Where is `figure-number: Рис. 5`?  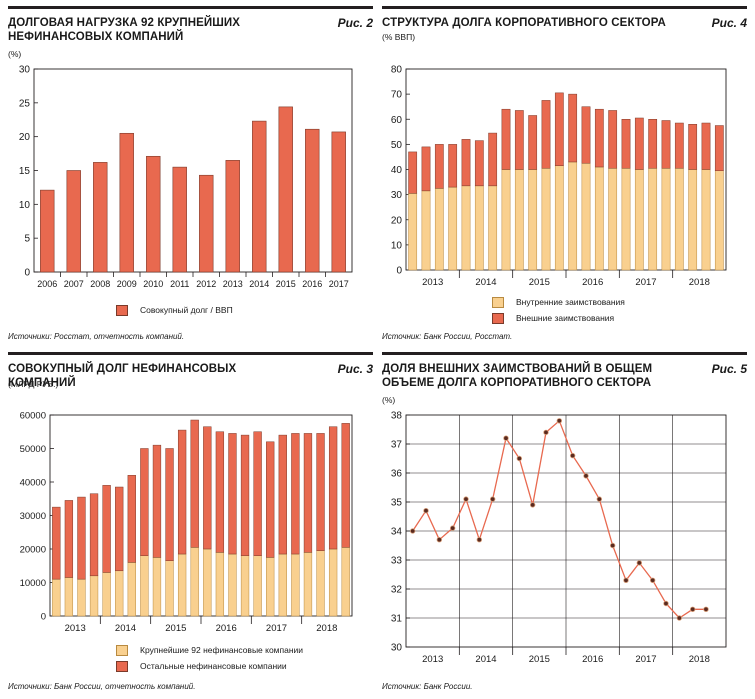
figure-number: Рис. 5 is located at coordinates (729, 369).